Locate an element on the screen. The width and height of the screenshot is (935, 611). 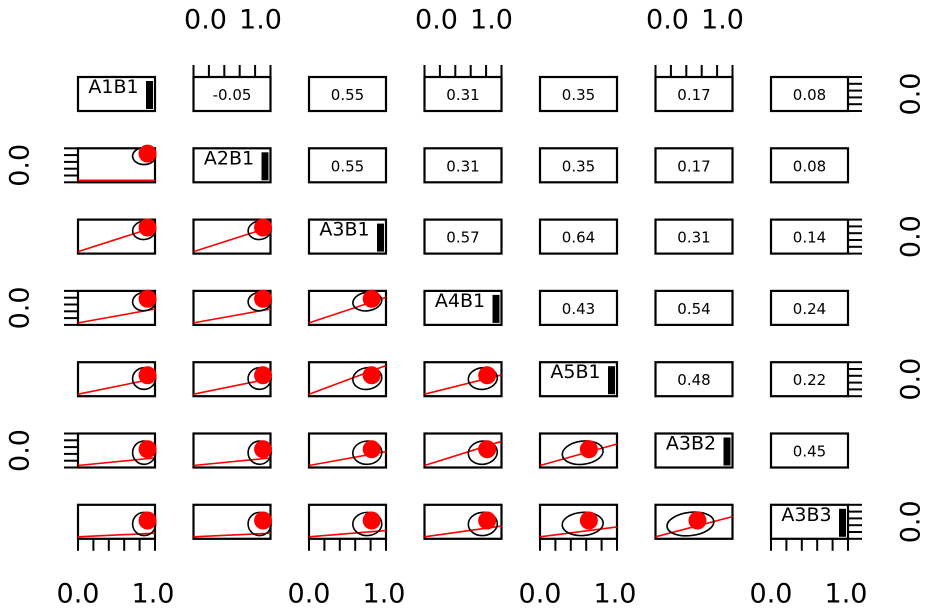
correlation-label: -0.05 is located at coordinates (232, 95).